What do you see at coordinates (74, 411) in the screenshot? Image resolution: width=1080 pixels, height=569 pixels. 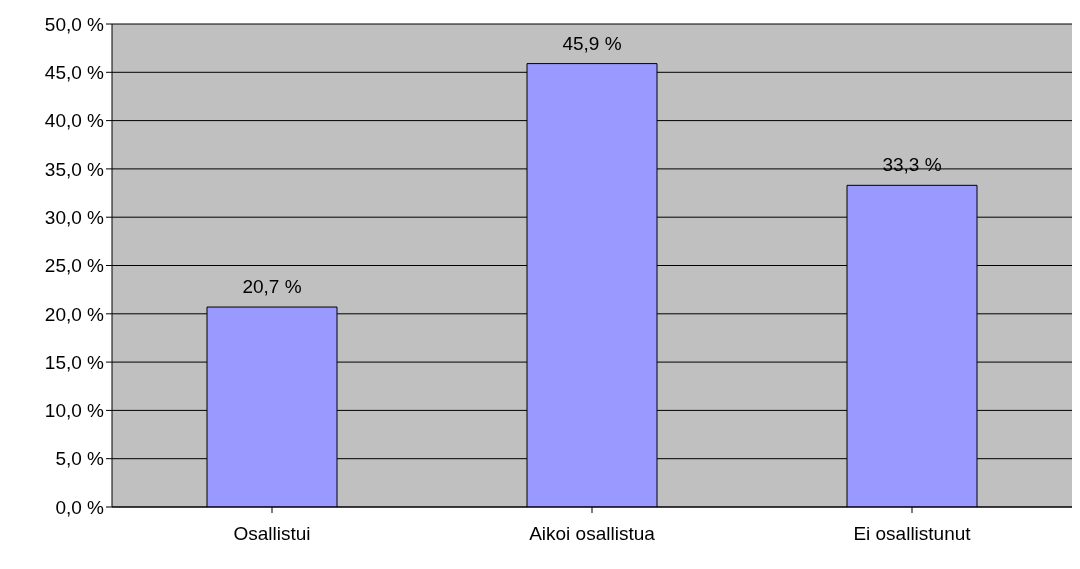 I see `y-tick-label: 10,0 %` at bounding box center [74, 411].